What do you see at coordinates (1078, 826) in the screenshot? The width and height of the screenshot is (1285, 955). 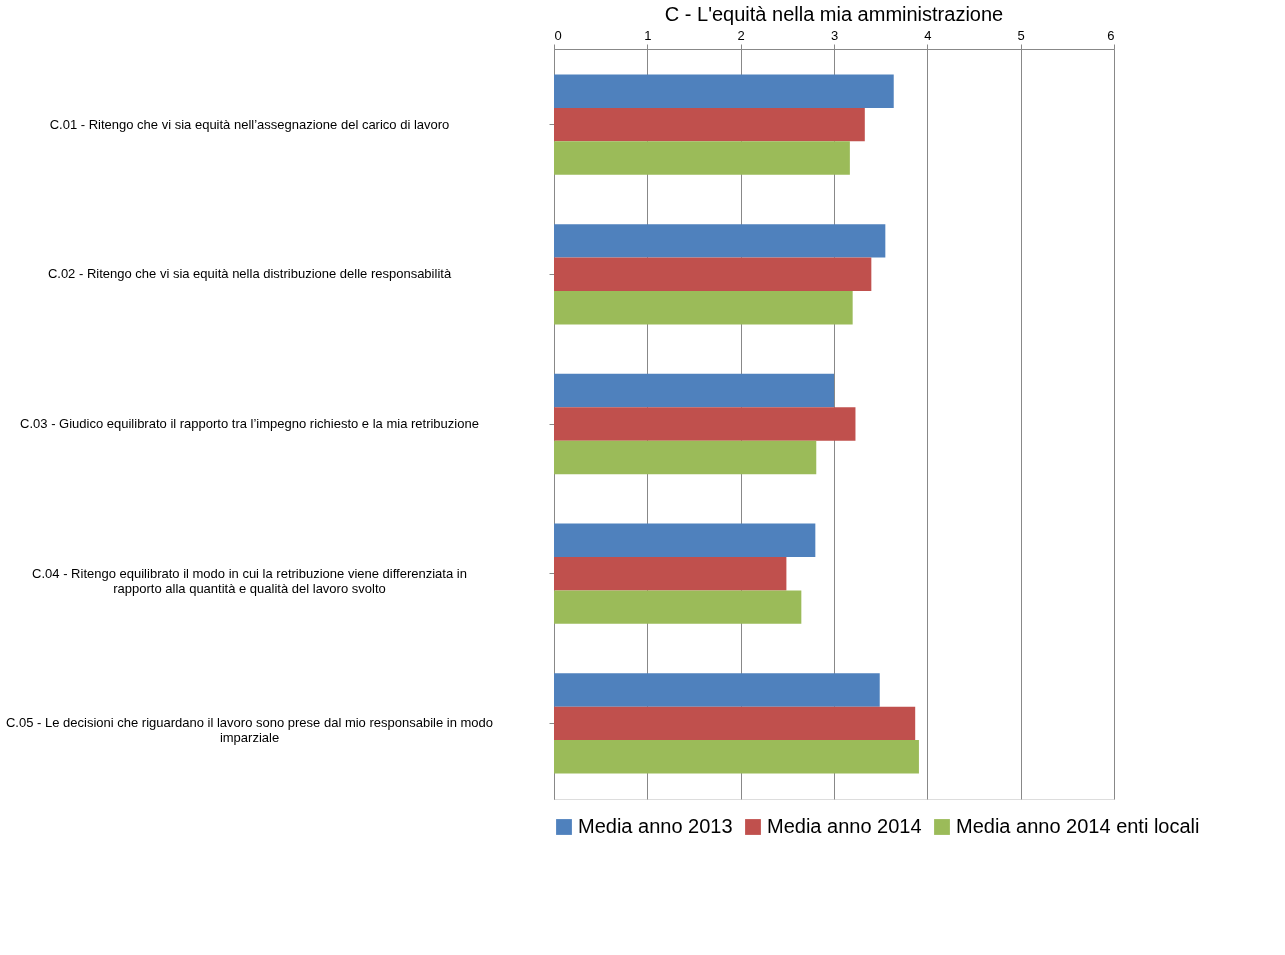 I see `legend-label: Media anno 2014 enti locali` at bounding box center [1078, 826].